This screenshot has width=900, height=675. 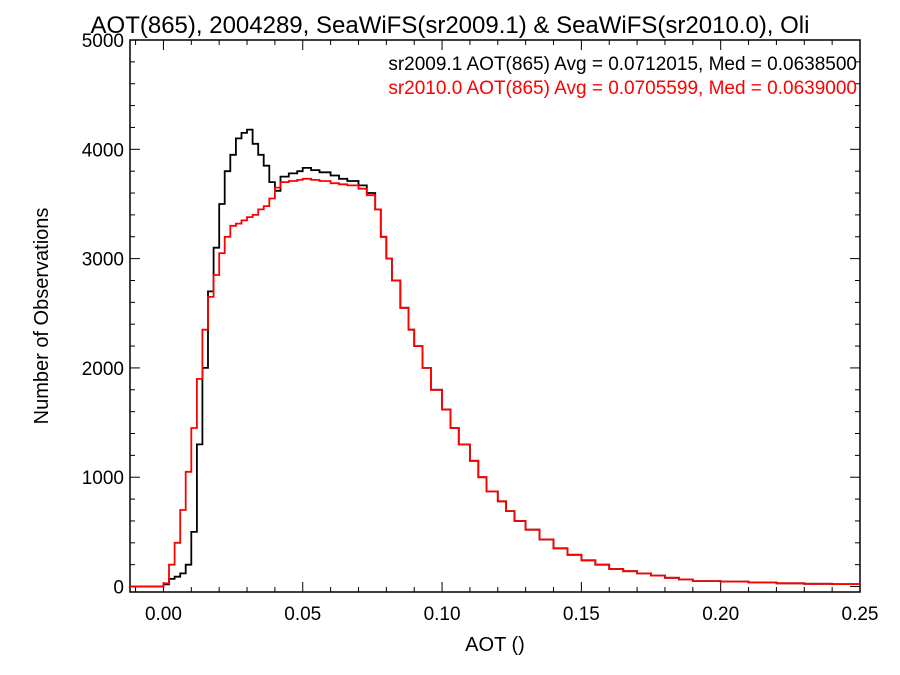 I want to click on x-tick-label: 0.20, so click(x=720, y=614).